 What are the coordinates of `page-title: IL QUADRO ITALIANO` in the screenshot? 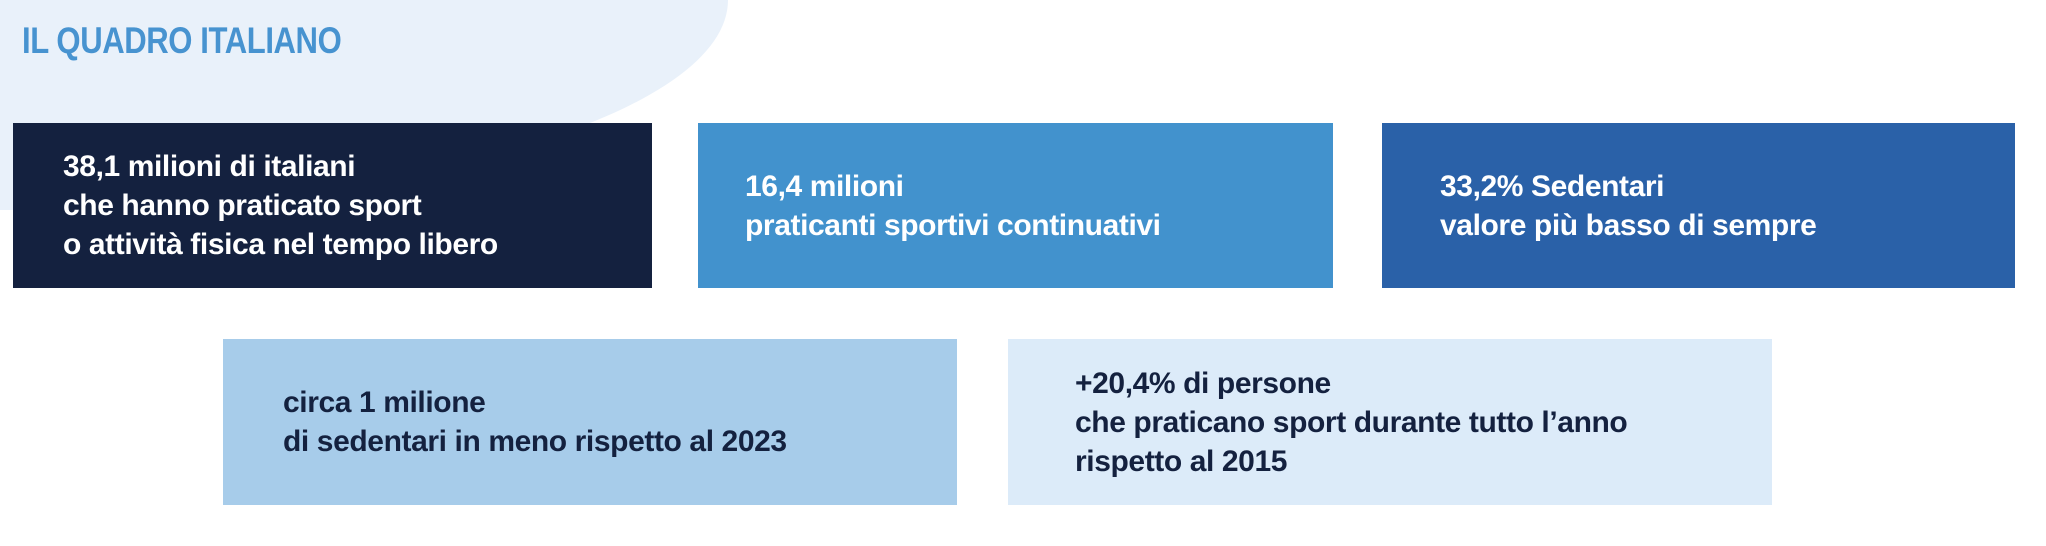 It's located at (182, 40).